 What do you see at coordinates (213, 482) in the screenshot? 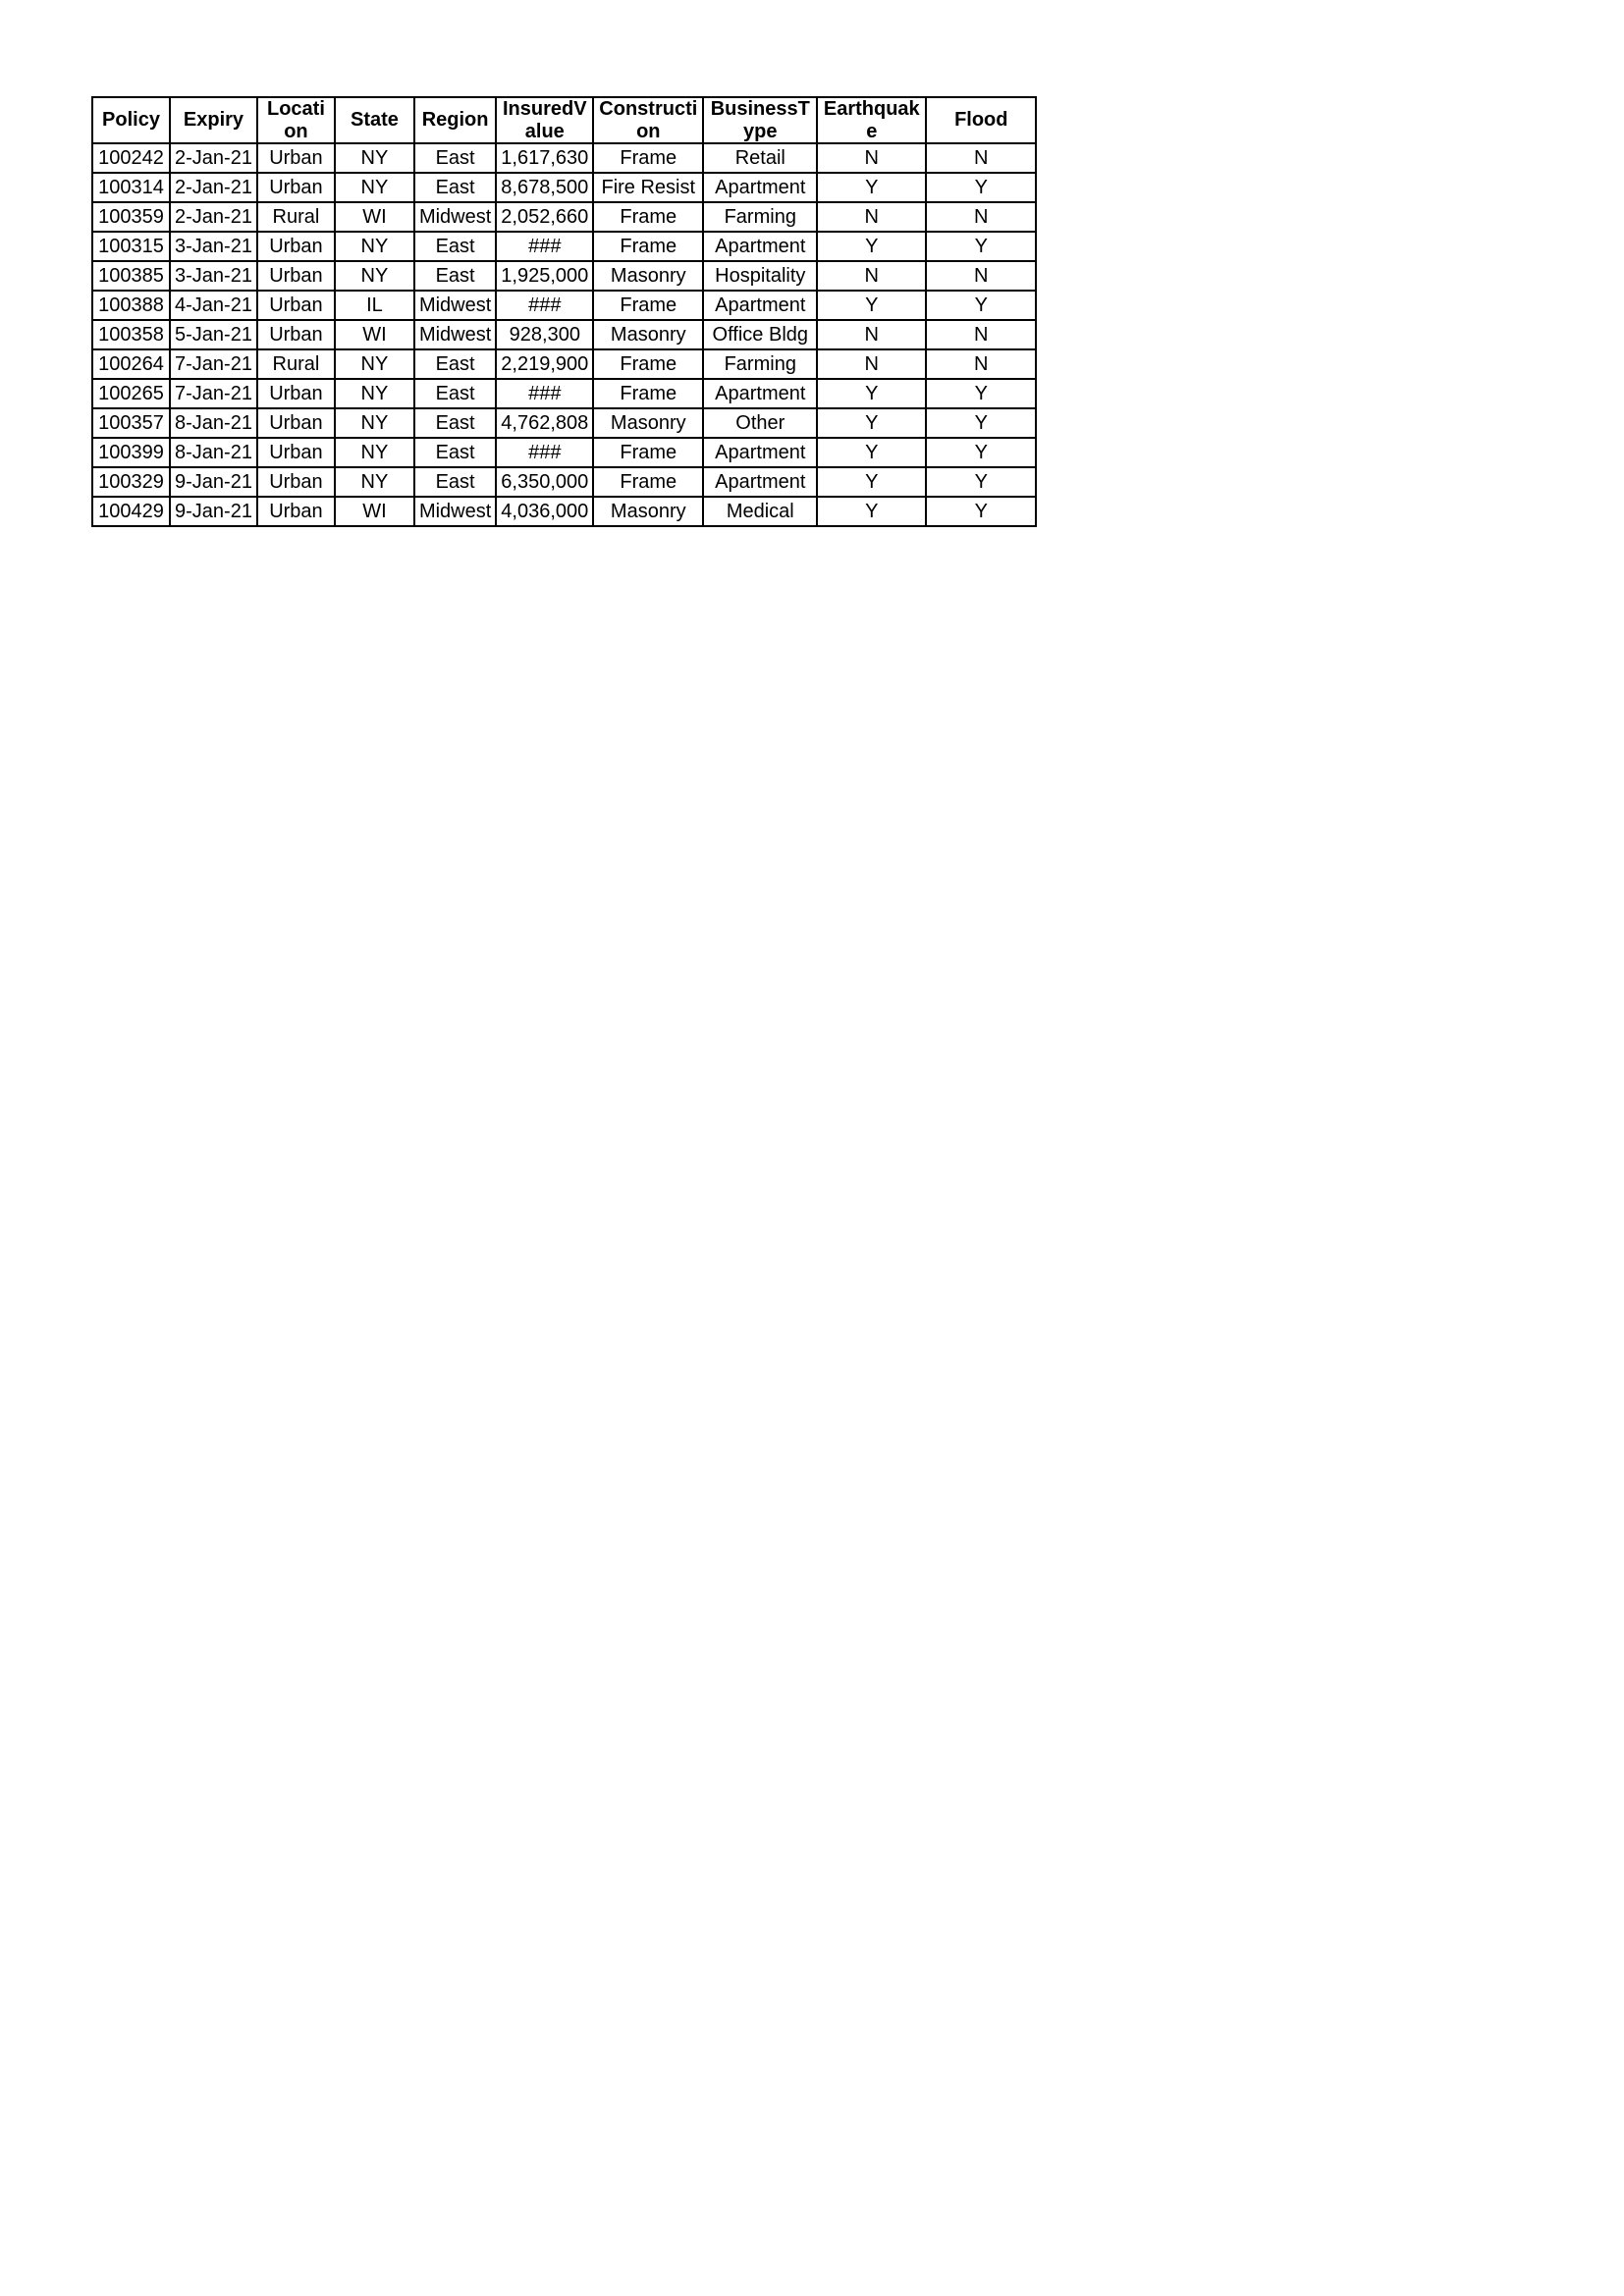
I see `cell-expiry: 9-Jan-21` at bounding box center [213, 482].